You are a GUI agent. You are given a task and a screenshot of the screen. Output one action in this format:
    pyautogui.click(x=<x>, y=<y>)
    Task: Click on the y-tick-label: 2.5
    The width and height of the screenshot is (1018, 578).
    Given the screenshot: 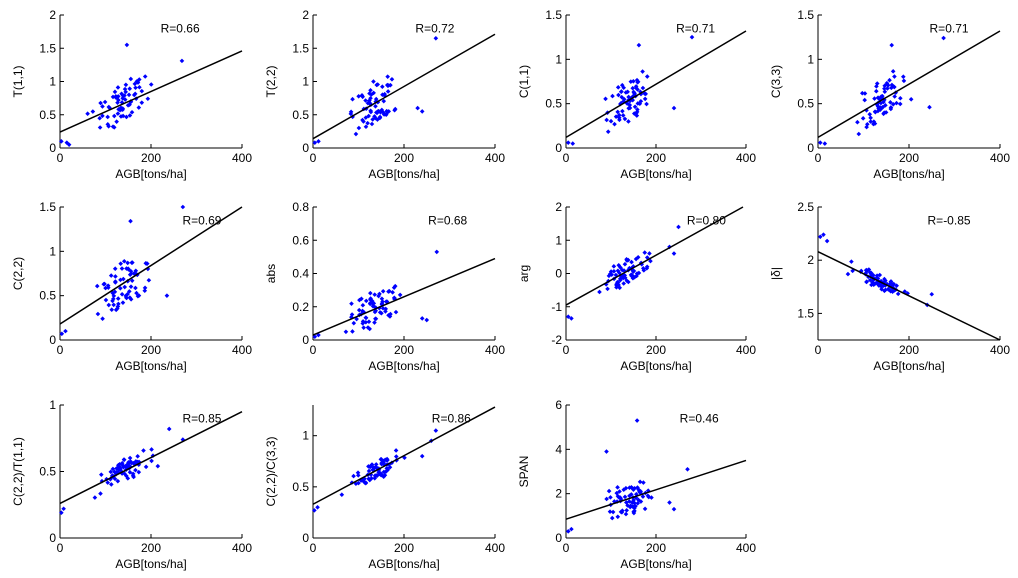 What is the action you would take?
    pyautogui.click(x=805, y=207)
    